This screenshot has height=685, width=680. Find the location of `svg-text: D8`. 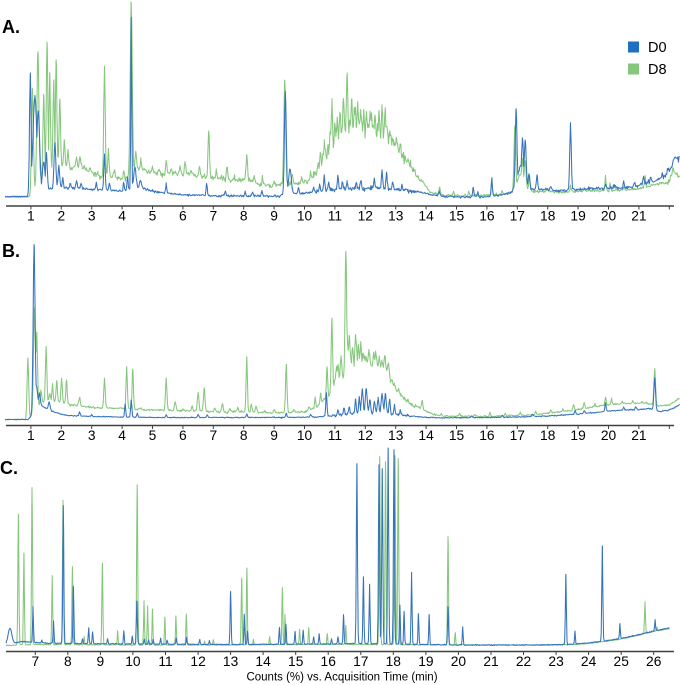

svg-text: D8 is located at coordinates (657, 70).